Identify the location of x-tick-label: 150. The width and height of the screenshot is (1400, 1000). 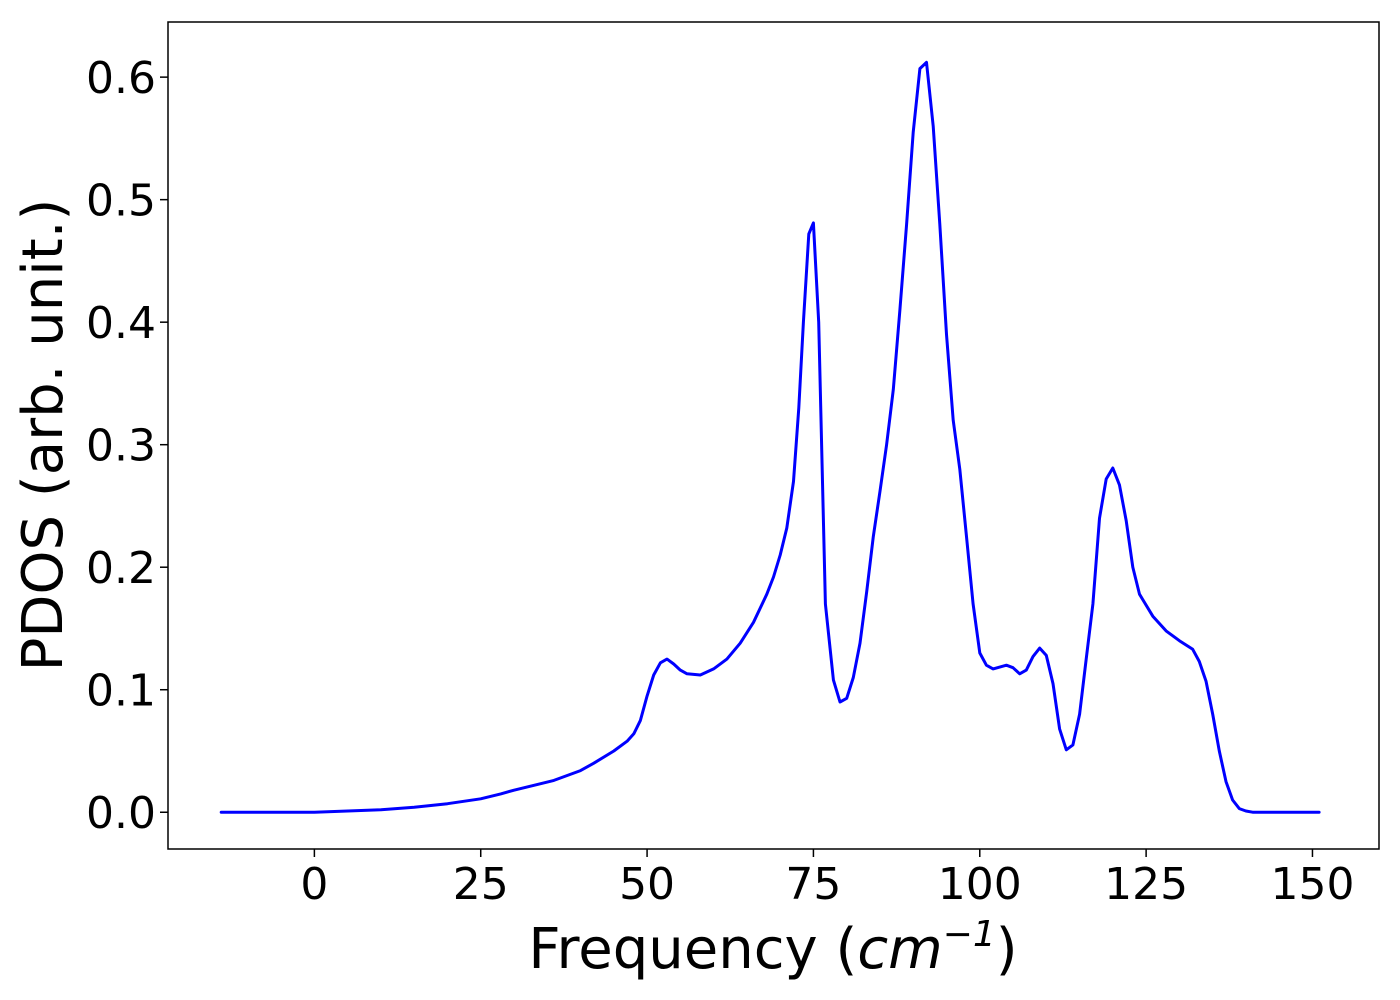
(1312, 884).